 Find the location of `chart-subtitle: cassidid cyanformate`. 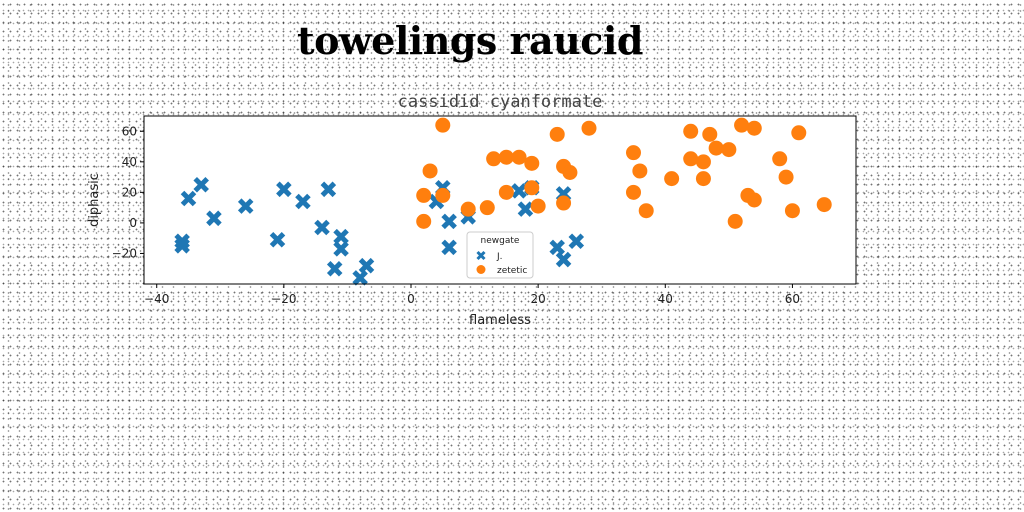

chart-subtitle: cassidid cyanformate is located at coordinates (500, 102).